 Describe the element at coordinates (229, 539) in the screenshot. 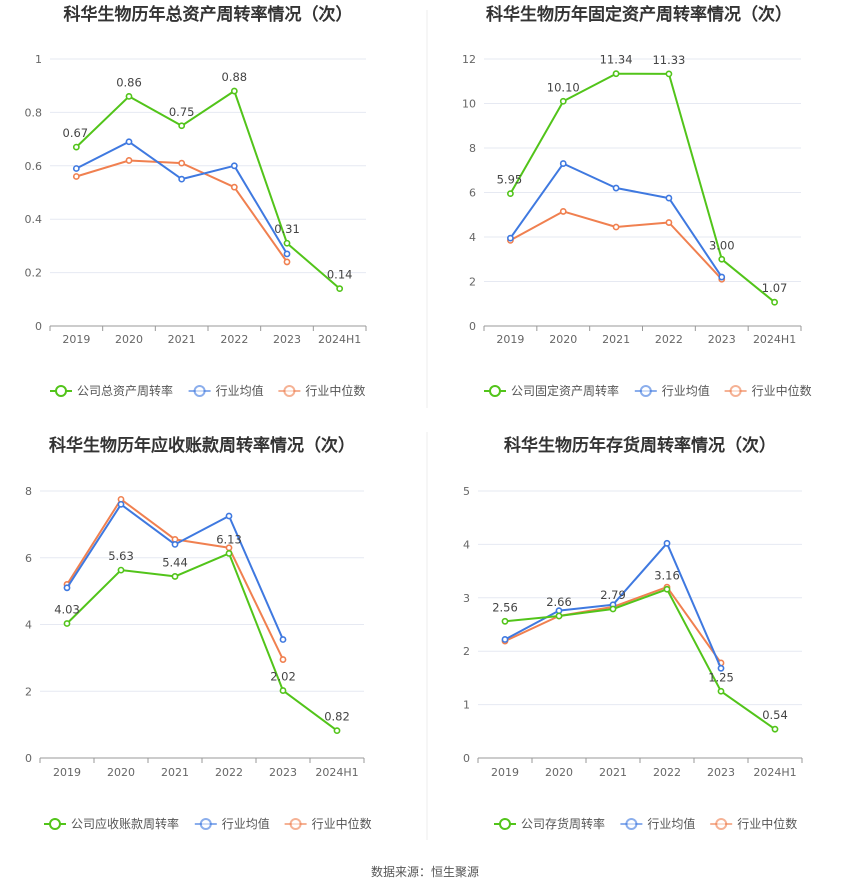

I see `data-label: 6.13` at that location.